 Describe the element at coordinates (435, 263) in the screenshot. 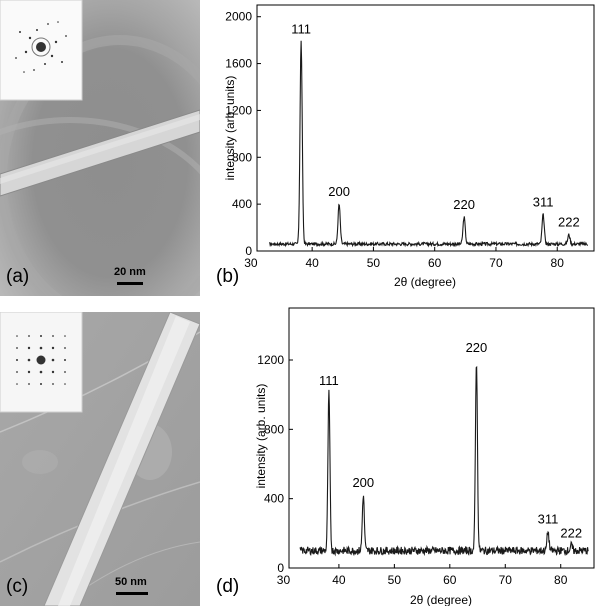

I see `chart-b-xtick-label: 60` at that location.